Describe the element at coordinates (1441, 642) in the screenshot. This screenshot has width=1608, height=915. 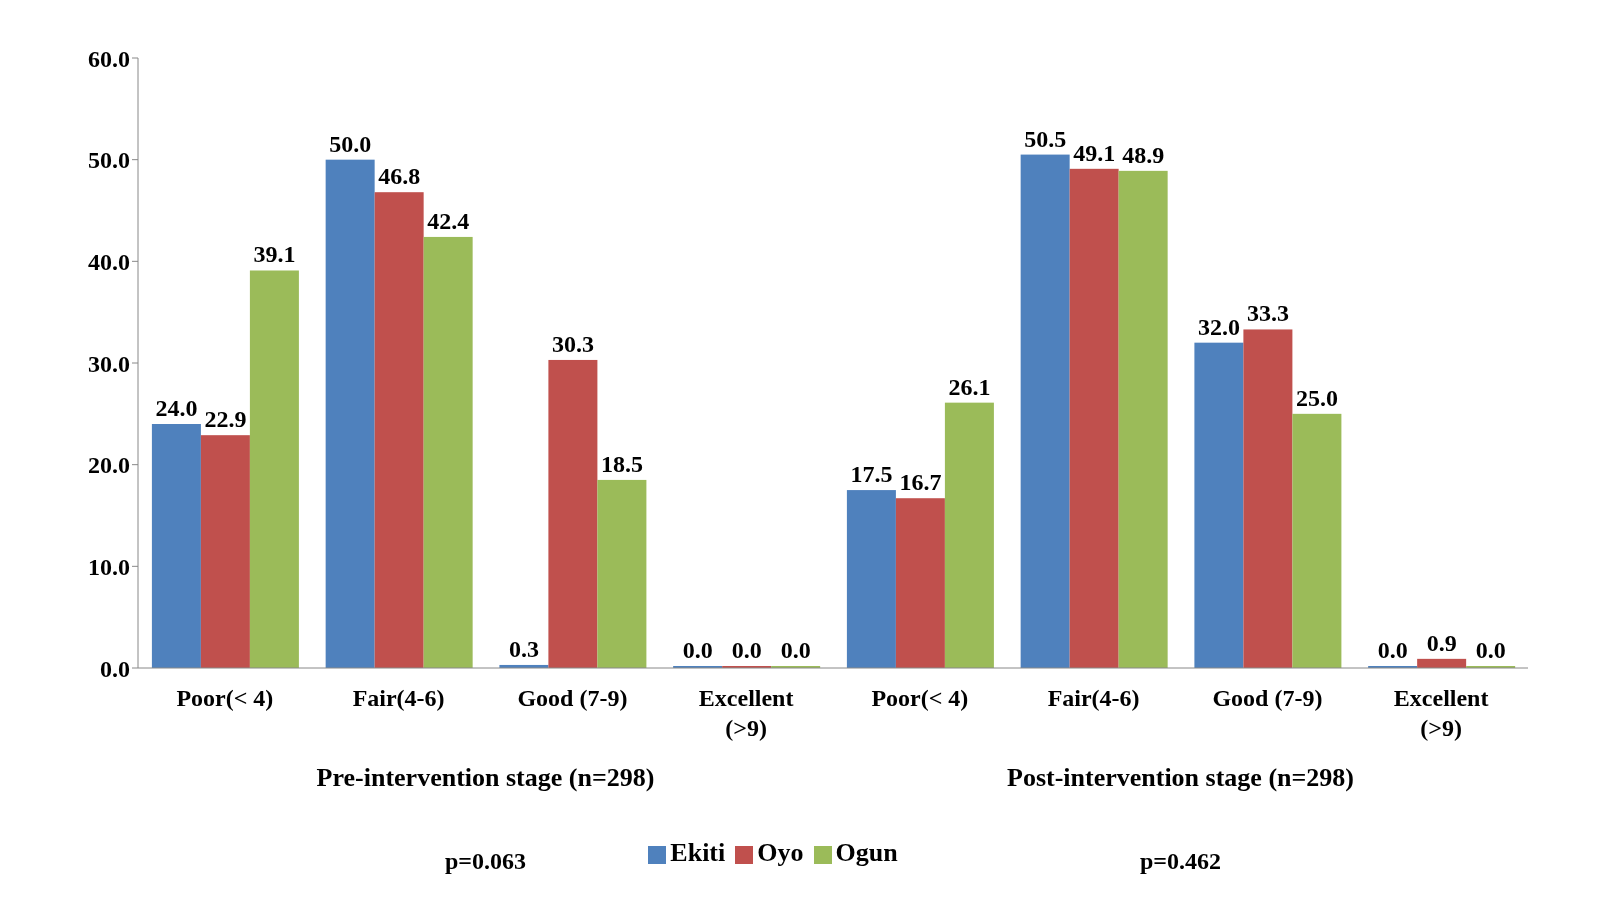
I see `data-label: 0.9` at that location.